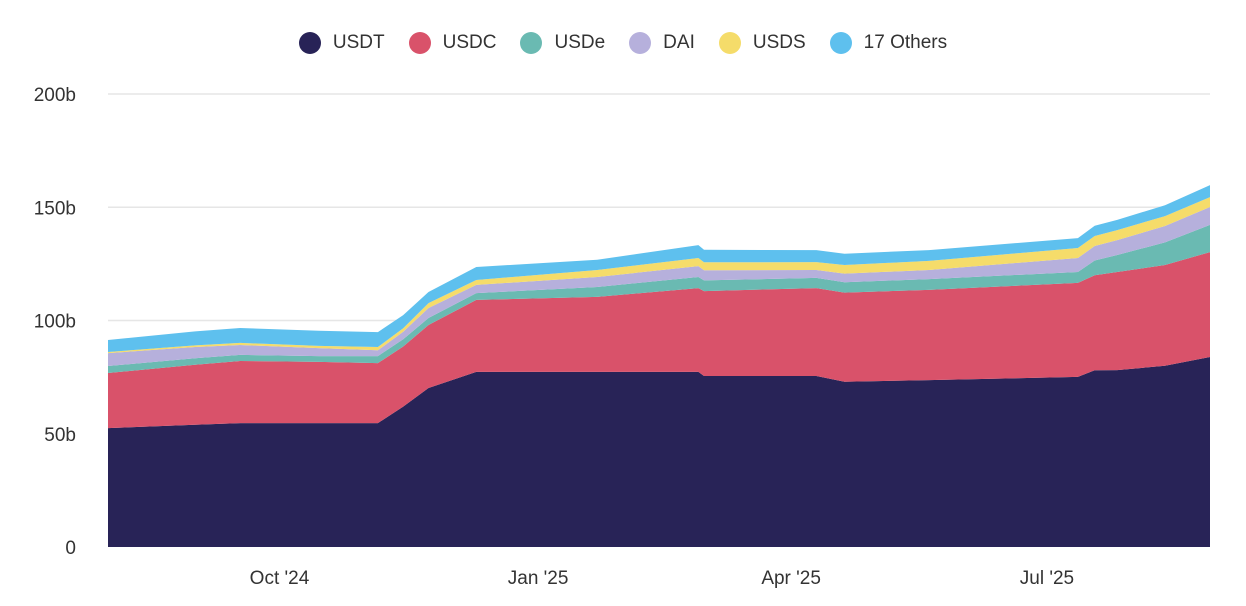 The image size is (1246, 606). I want to click on legend-label: DAI, so click(679, 42).